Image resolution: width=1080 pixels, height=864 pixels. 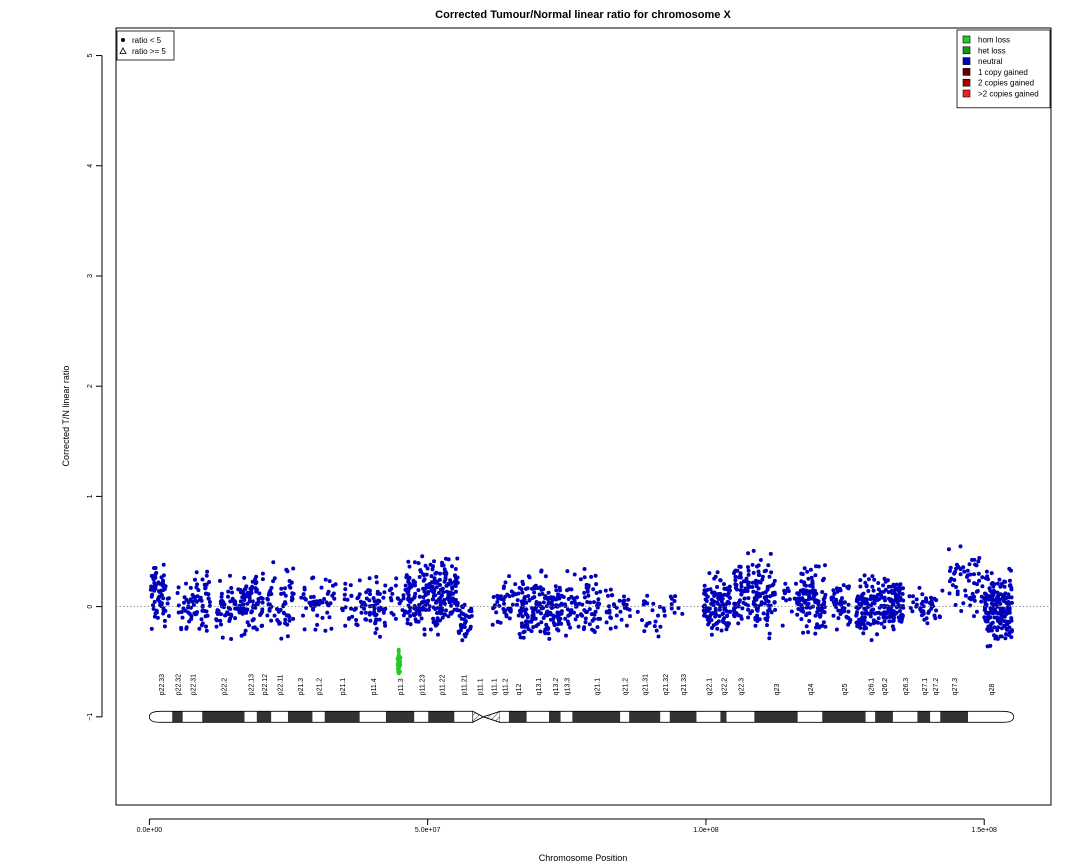 I want to click on ideogram-band-label: q11.2, so click(x=505, y=686).